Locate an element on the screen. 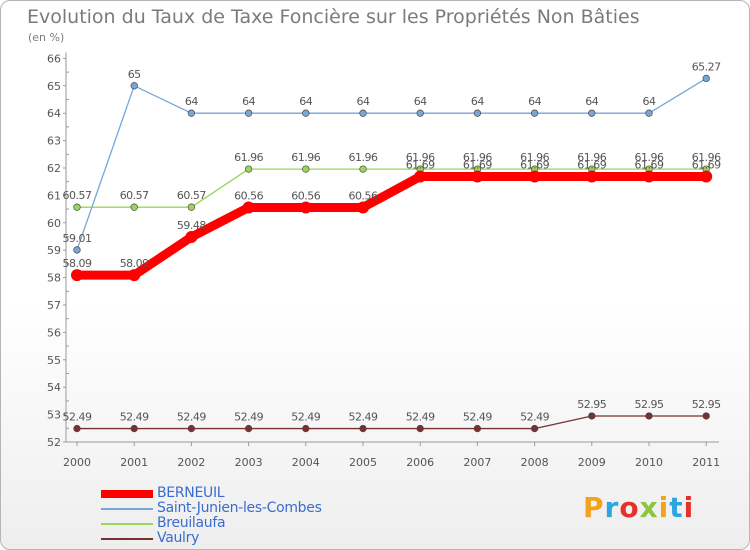 This screenshot has width=750, height=550. data-label-saint-junien-les-combes: 65.27 is located at coordinates (706, 66).